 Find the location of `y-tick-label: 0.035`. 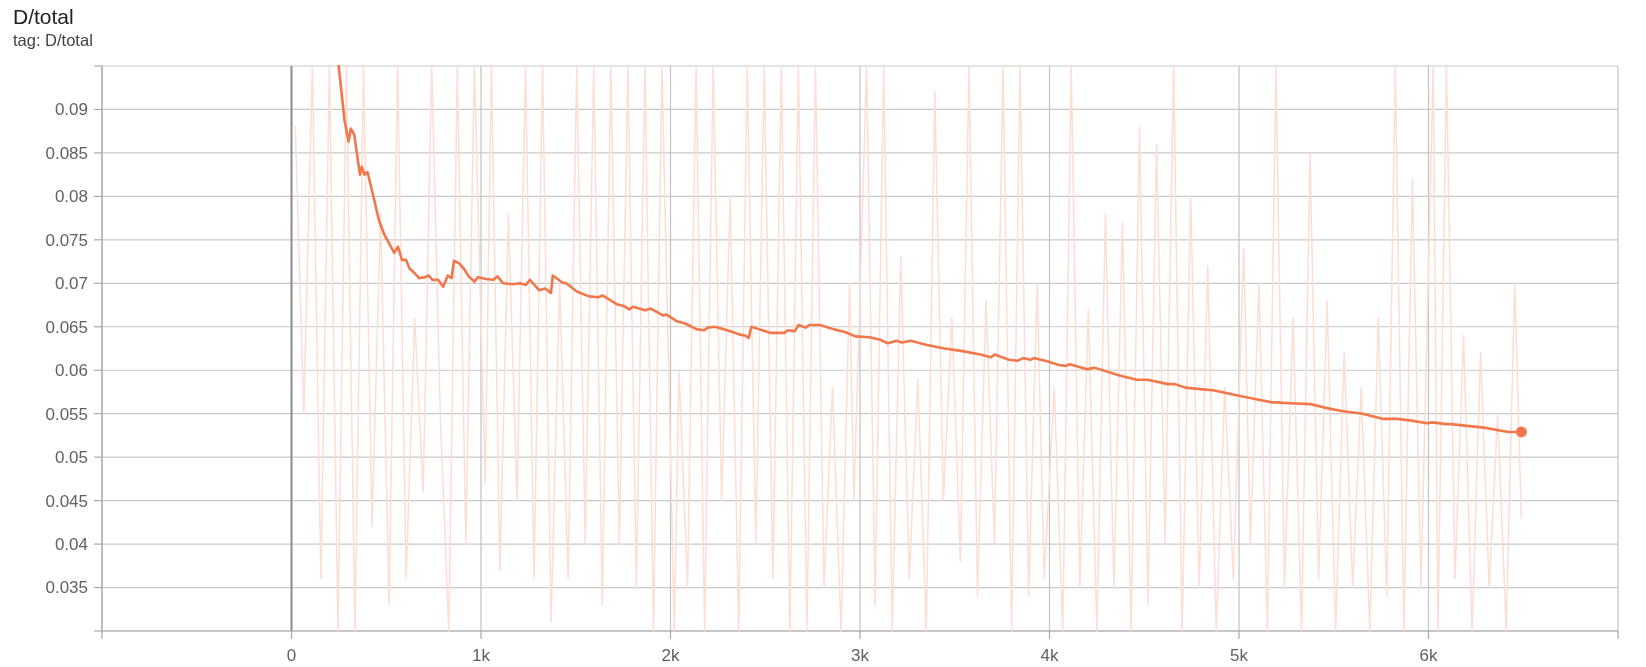

y-tick-label: 0.035 is located at coordinates (66, 588).